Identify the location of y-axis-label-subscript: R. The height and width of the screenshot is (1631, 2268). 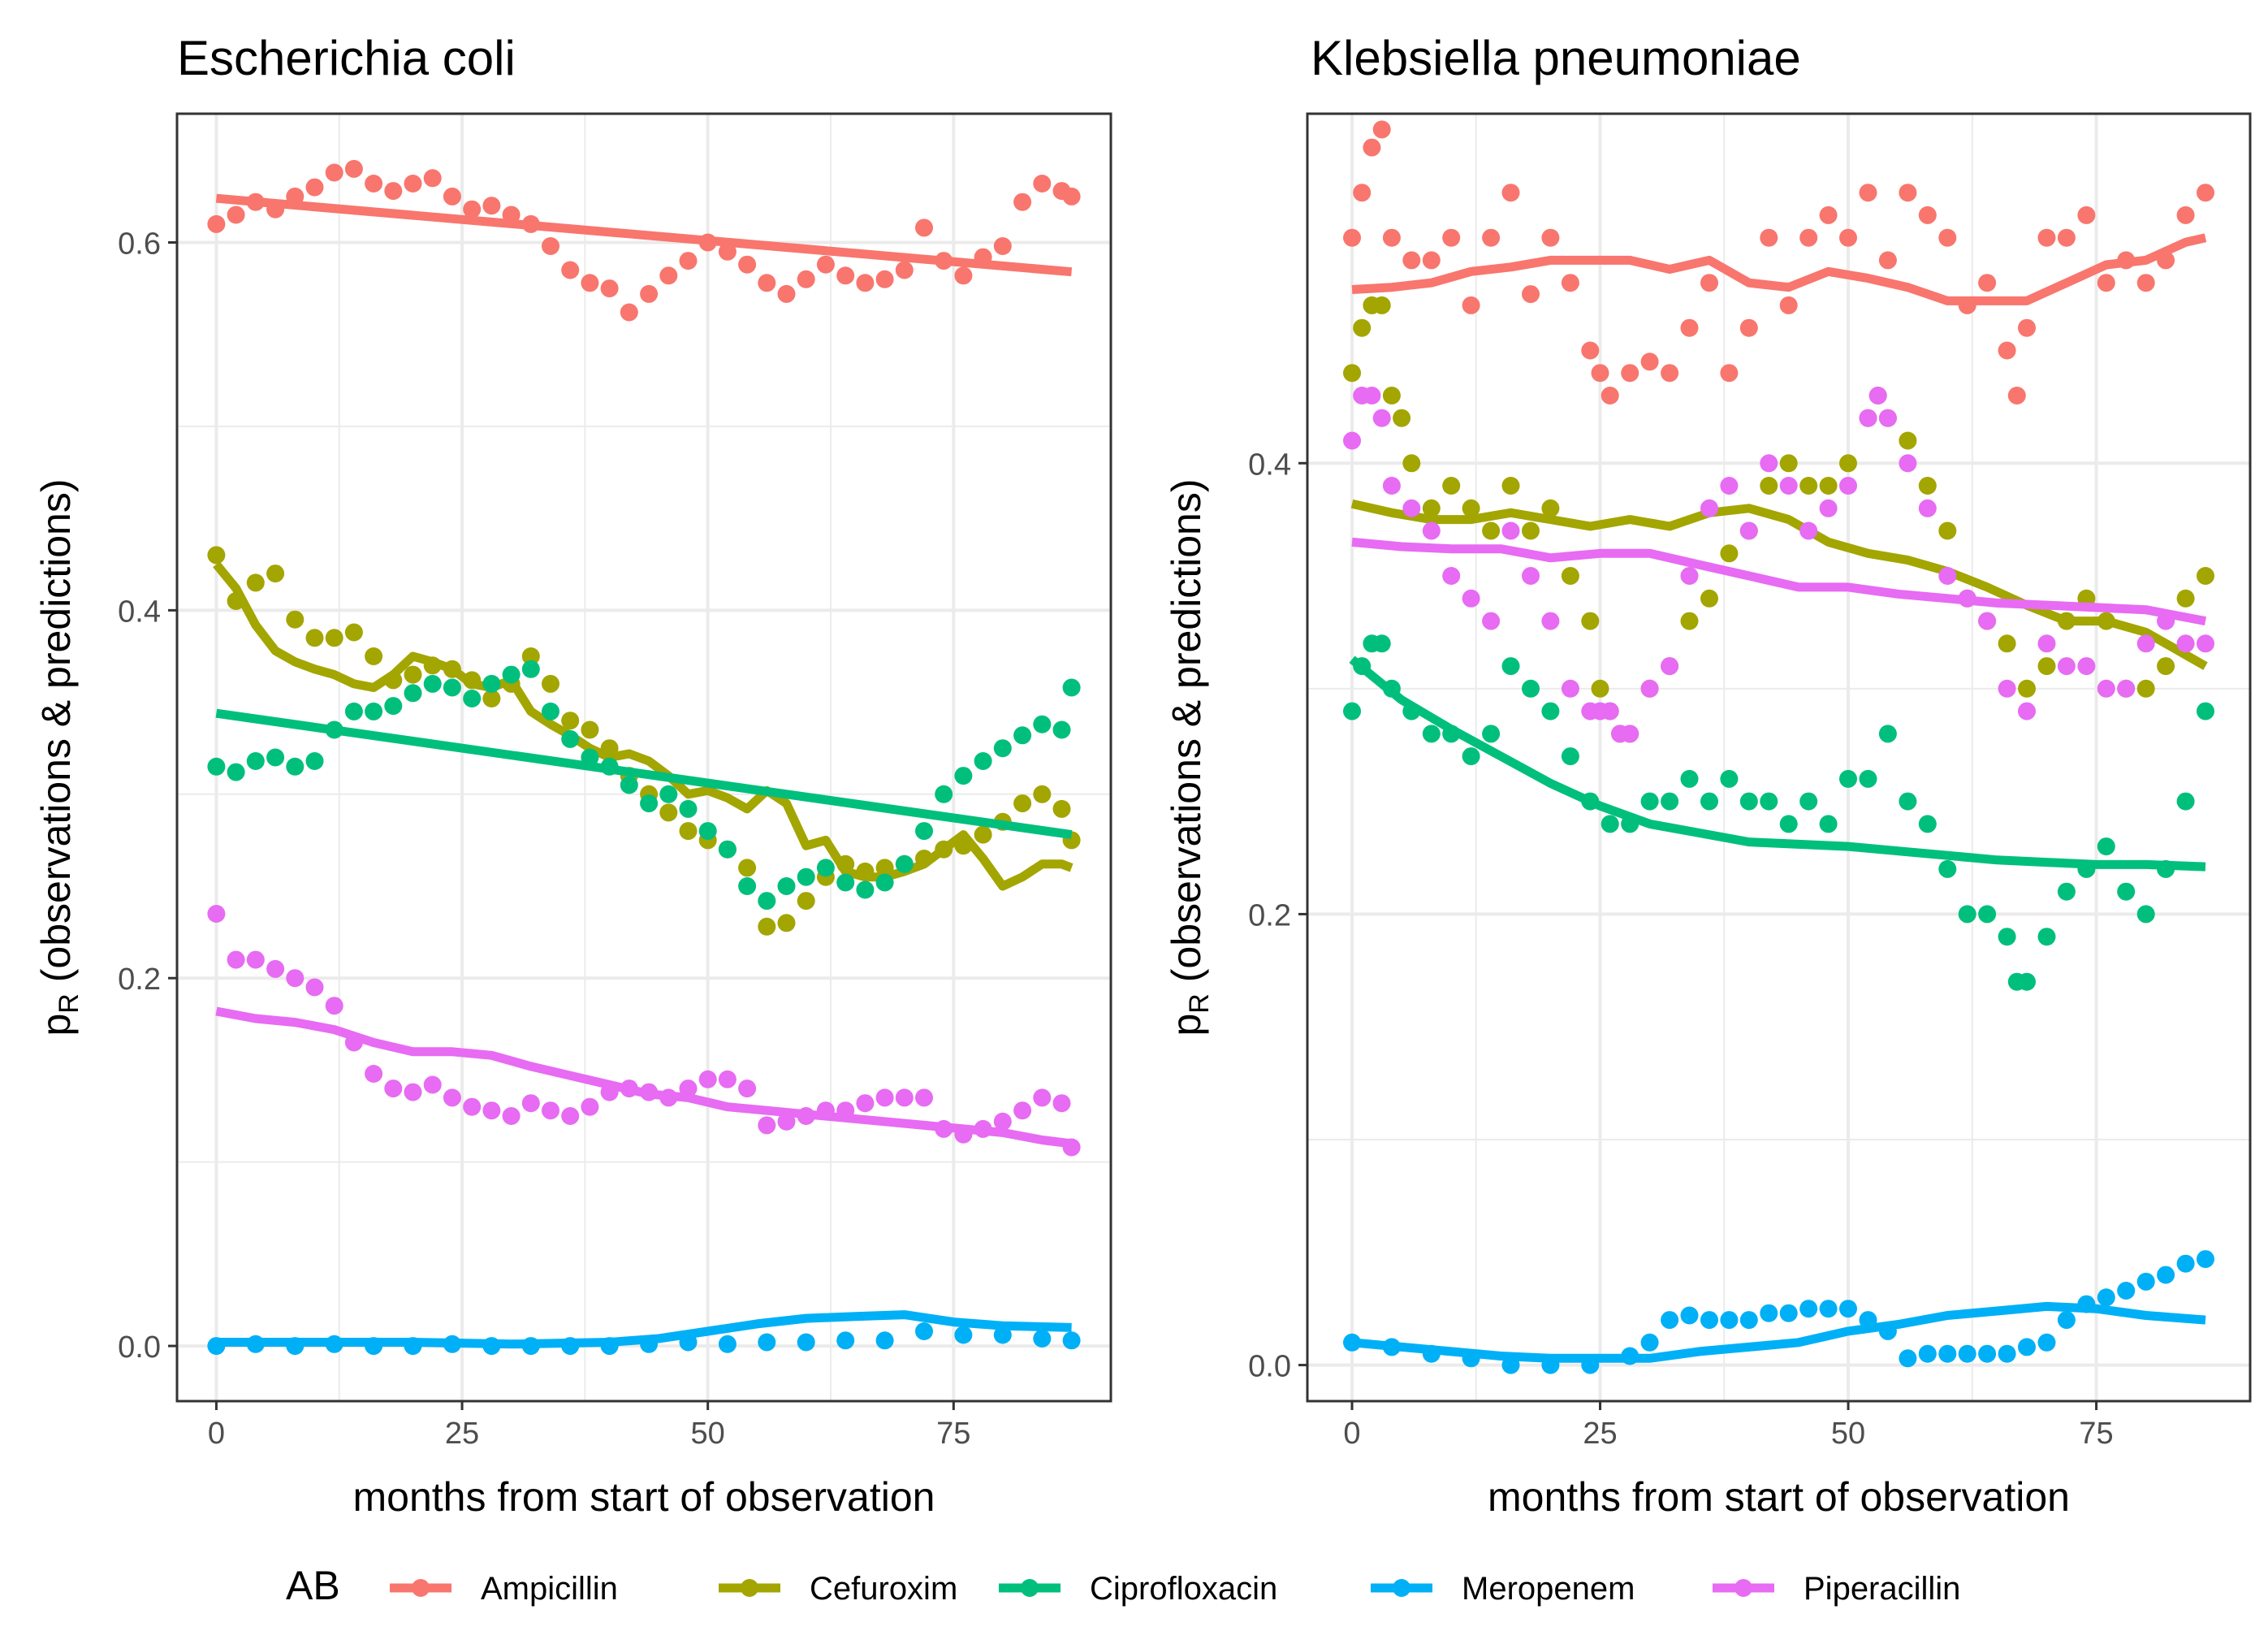
(1199, 1003).